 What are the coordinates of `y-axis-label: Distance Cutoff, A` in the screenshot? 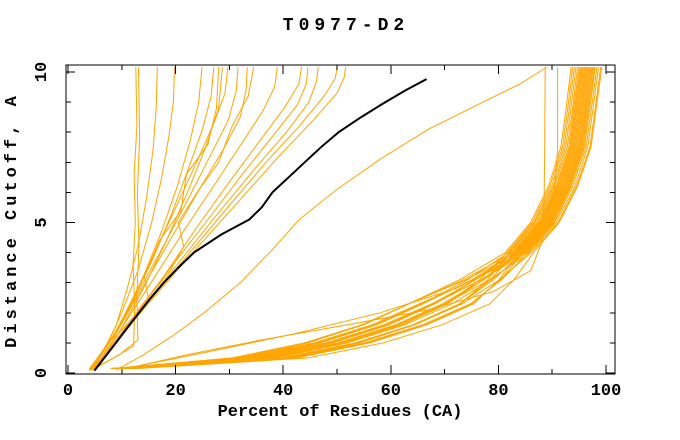 It's located at (12, 220).